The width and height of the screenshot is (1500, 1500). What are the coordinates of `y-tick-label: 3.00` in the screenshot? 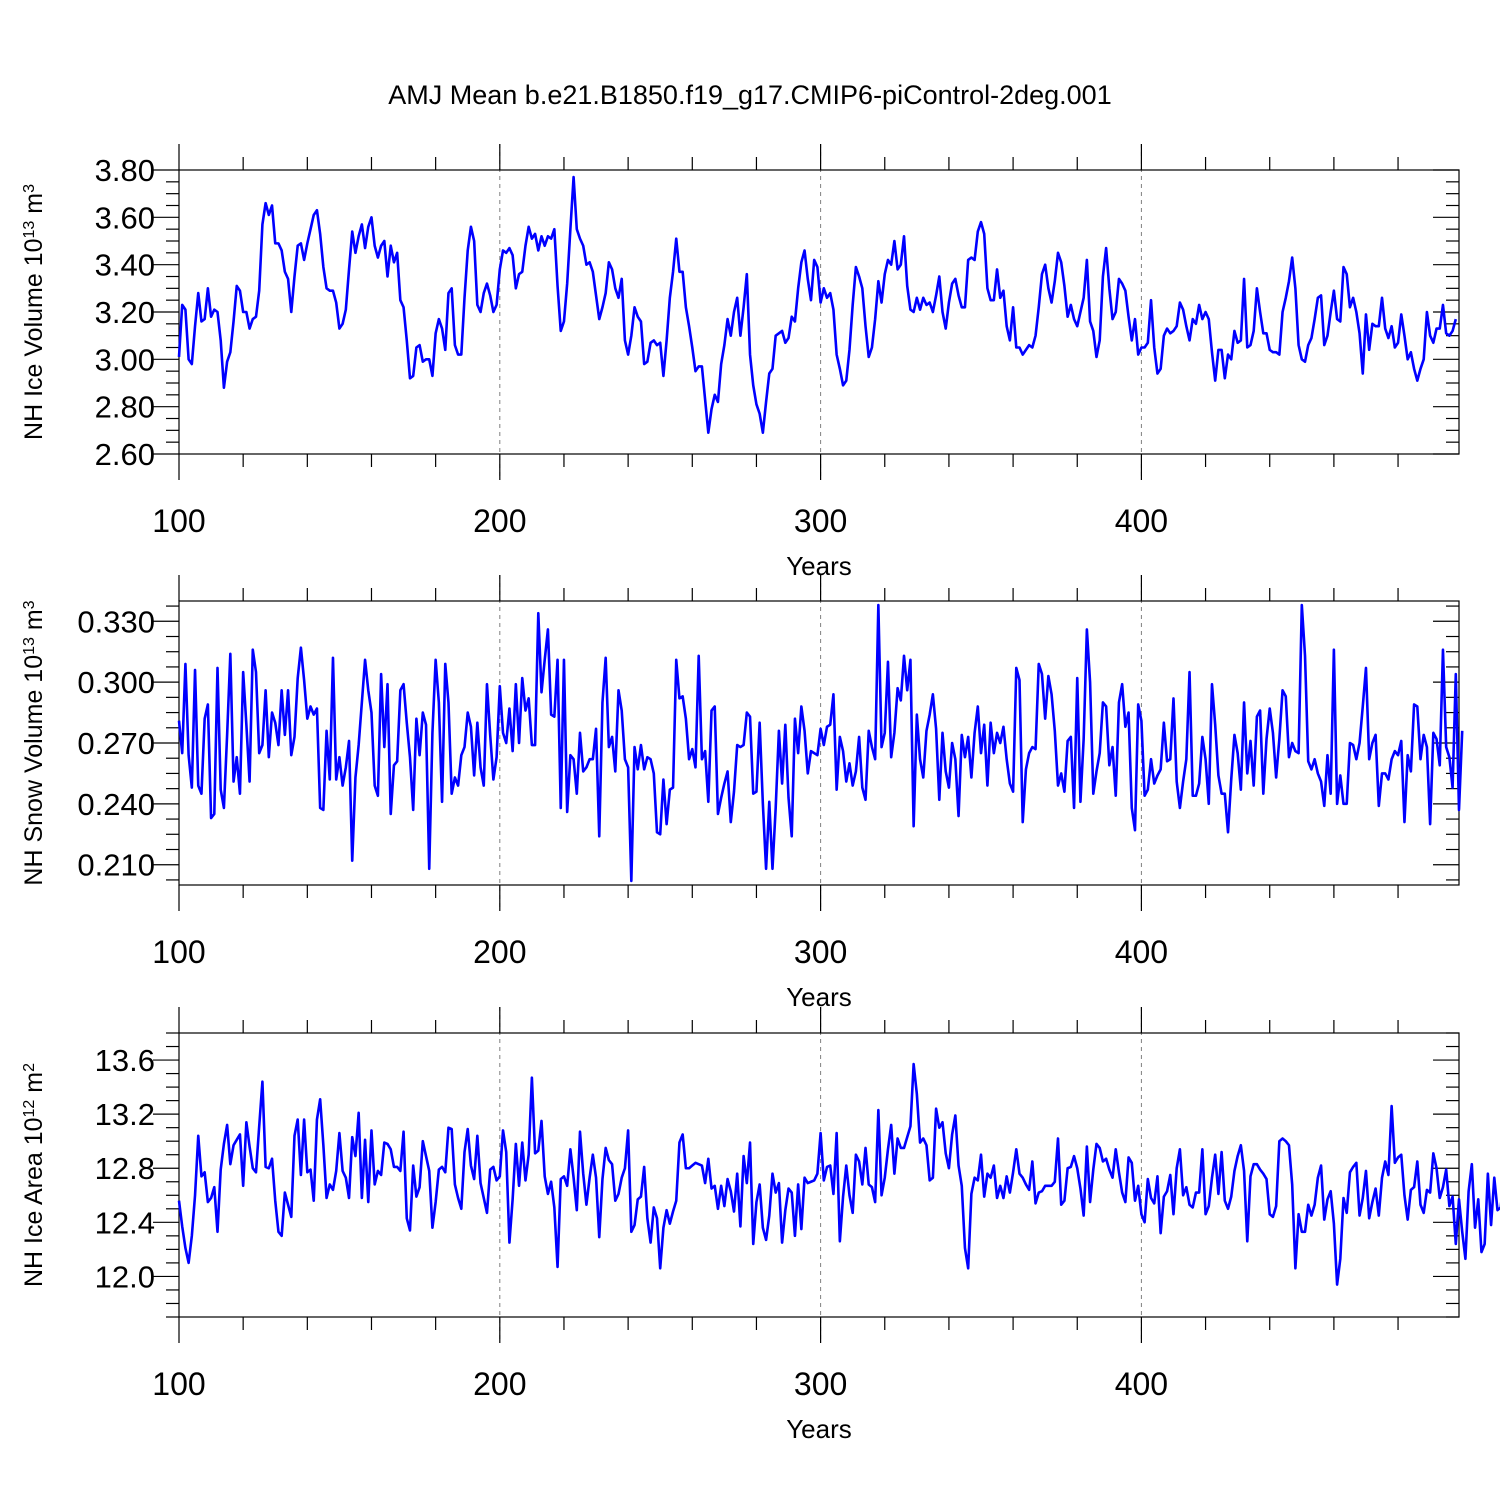 It's located at (125, 359).